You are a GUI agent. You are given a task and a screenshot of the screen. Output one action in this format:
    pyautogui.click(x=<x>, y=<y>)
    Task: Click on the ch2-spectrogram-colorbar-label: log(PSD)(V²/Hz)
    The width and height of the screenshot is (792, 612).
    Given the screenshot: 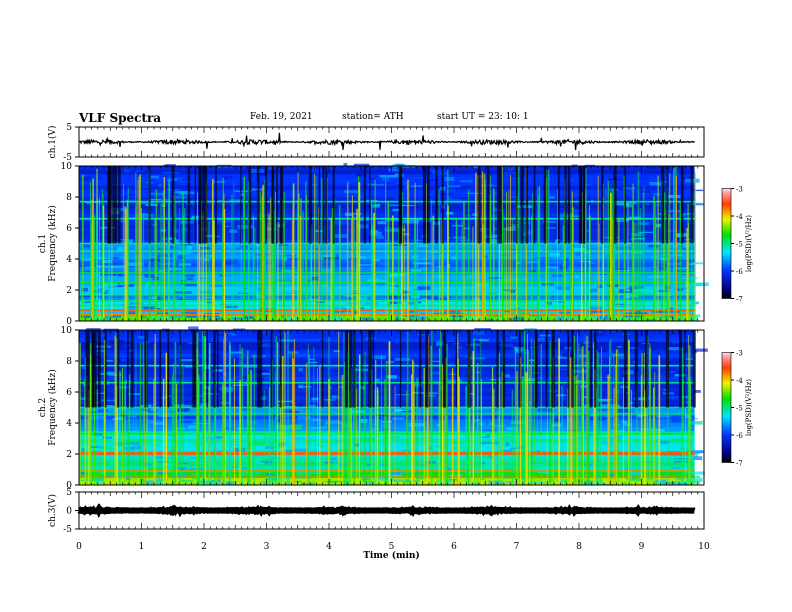 What is the action you would take?
    pyautogui.click(x=749, y=407)
    